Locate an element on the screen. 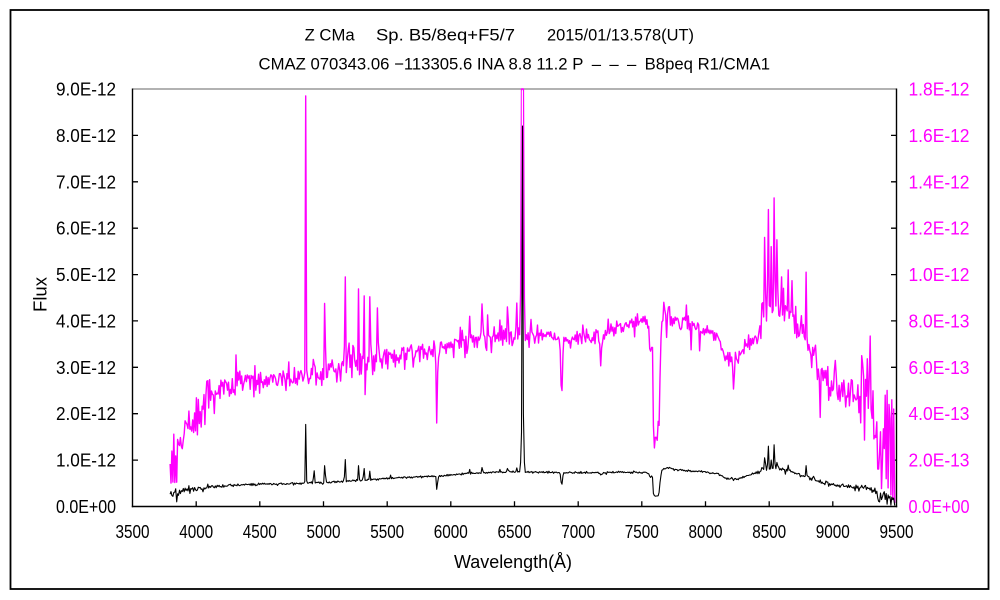  svg-text: 8000 is located at coordinates (706, 532).